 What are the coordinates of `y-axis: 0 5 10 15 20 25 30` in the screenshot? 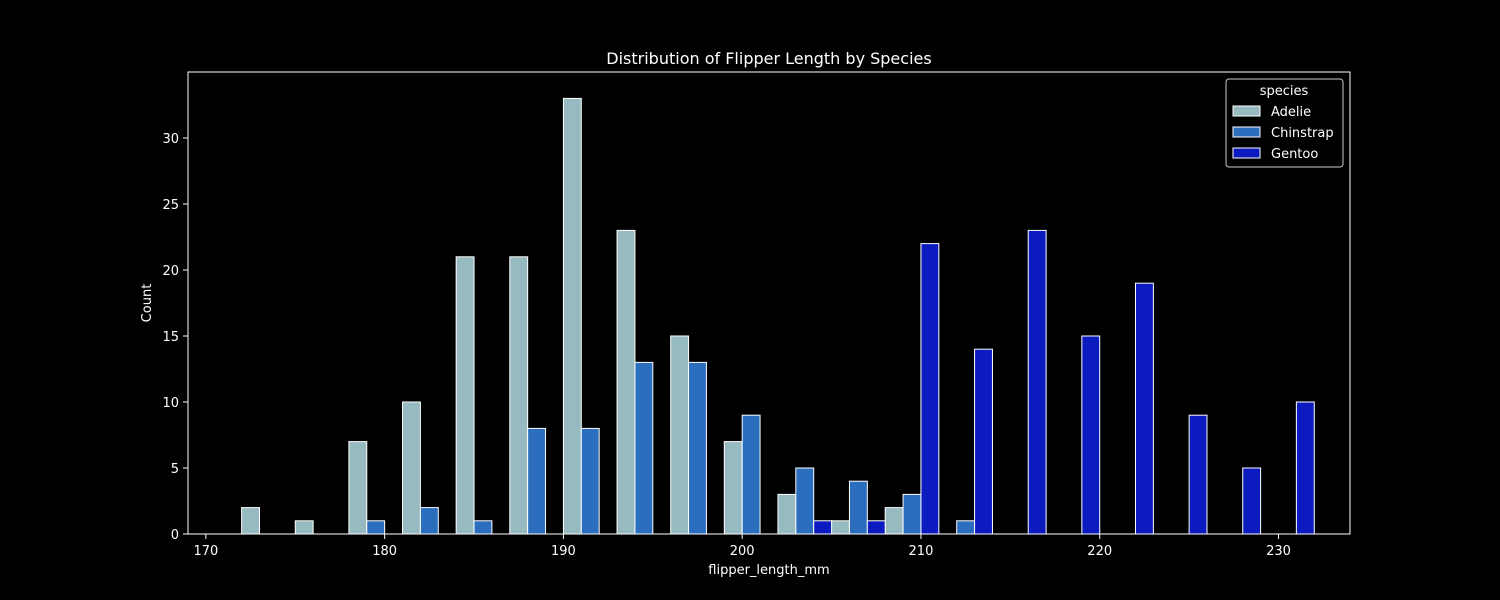 It's located at (175, 337).